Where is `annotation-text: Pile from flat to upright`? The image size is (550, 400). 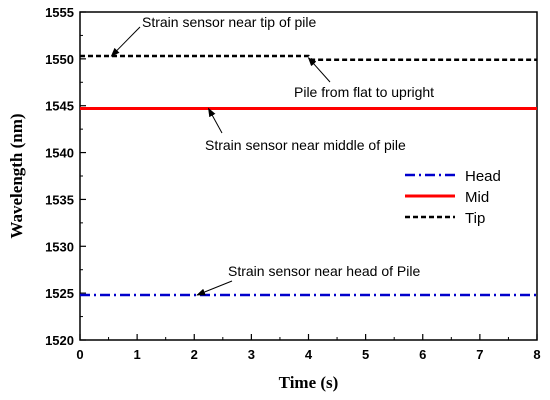 annotation-text: Pile from flat to upright is located at coordinates (364, 92).